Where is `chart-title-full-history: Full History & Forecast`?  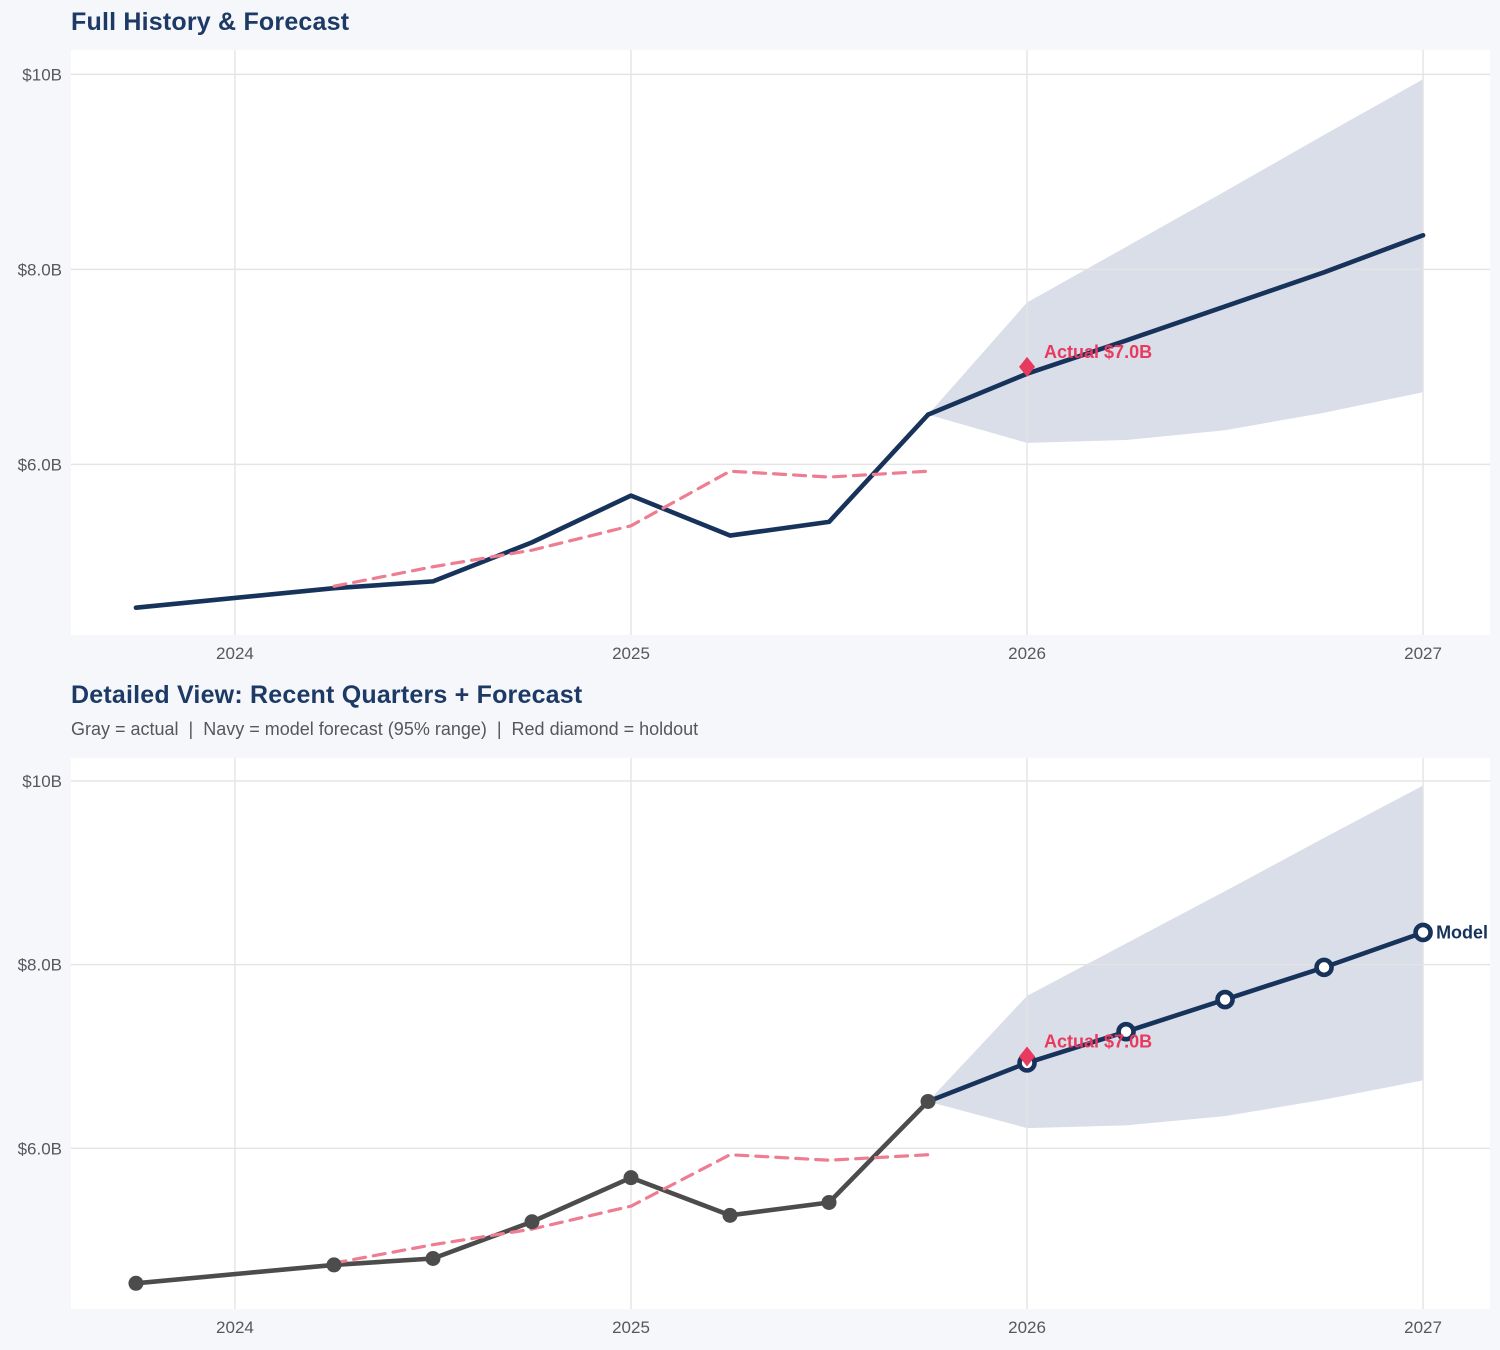
chart-title-full-history: Full History & Forecast is located at coordinates (210, 22).